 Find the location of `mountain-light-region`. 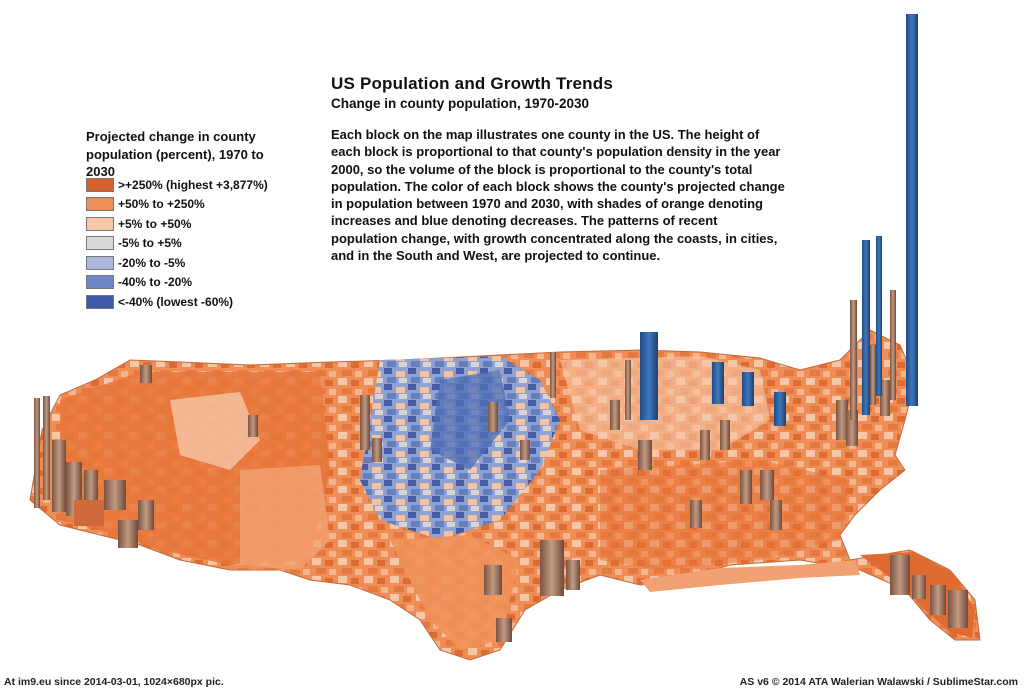

mountain-light-region is located at coordinates (215, 431).